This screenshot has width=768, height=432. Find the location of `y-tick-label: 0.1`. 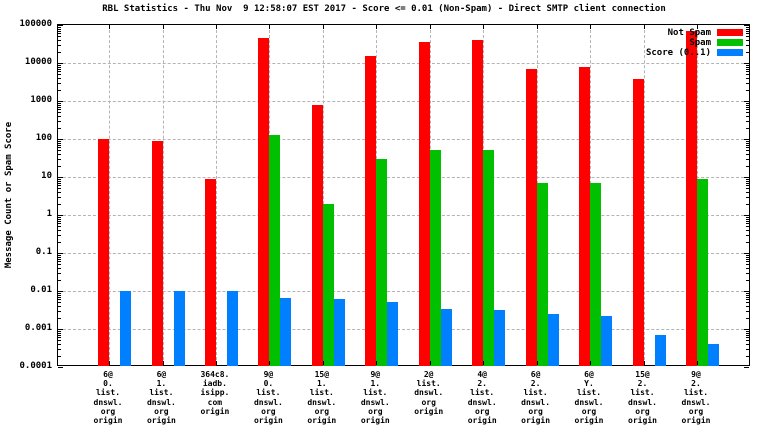

y-tick-label: 0.1 is located at coordinates (43, 252).